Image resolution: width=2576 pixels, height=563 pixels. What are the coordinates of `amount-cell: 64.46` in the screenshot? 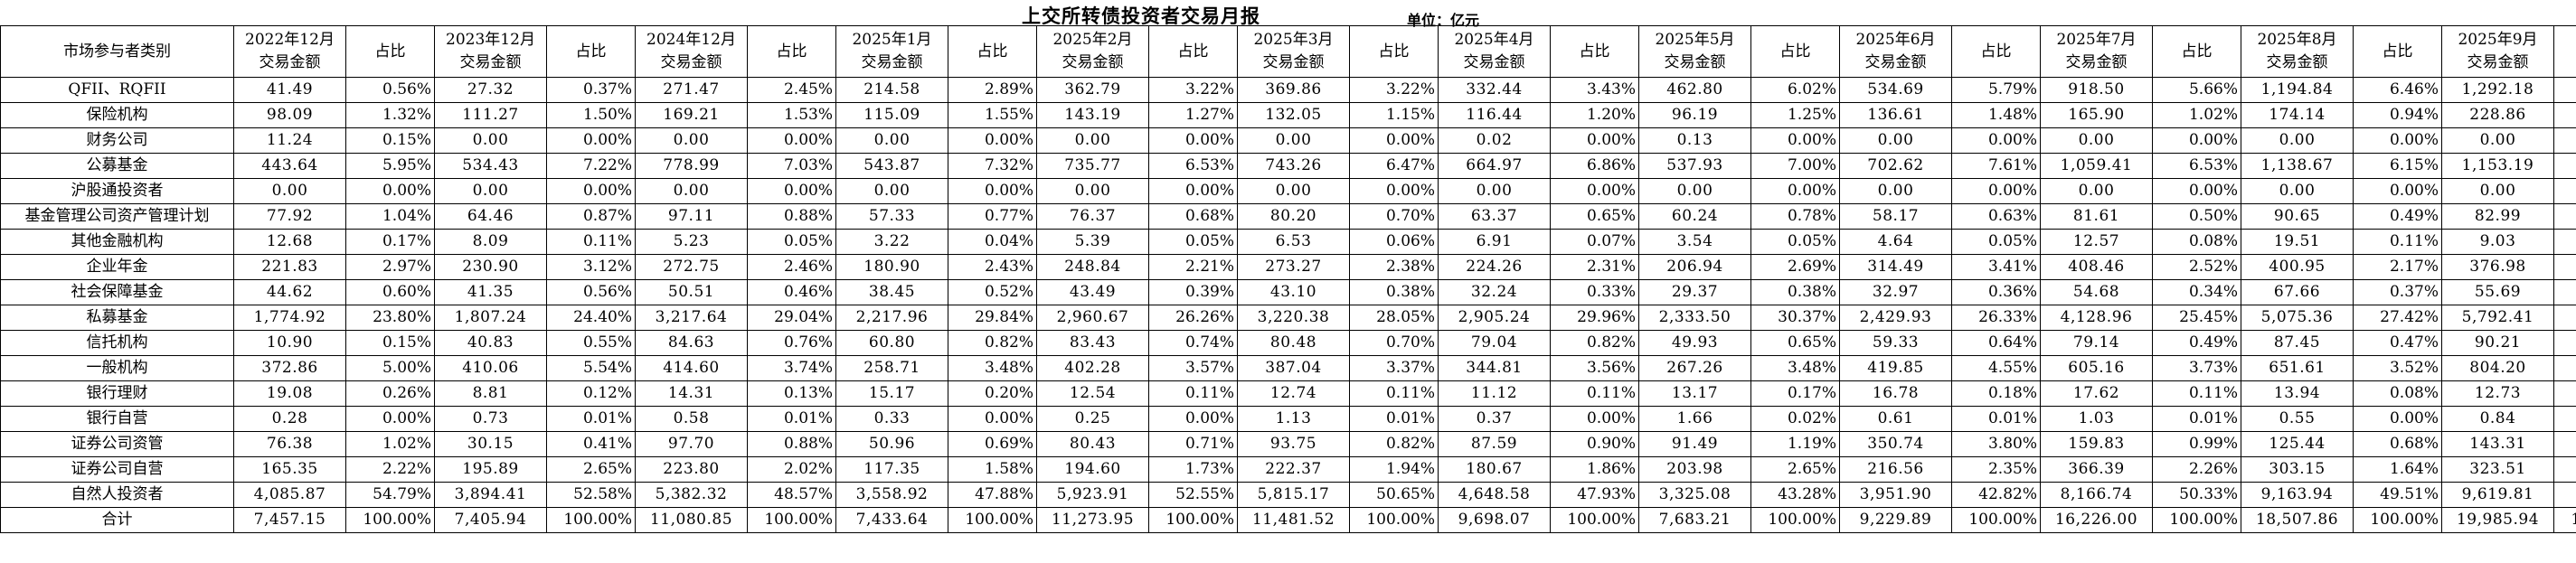 It's located at (491, 217).